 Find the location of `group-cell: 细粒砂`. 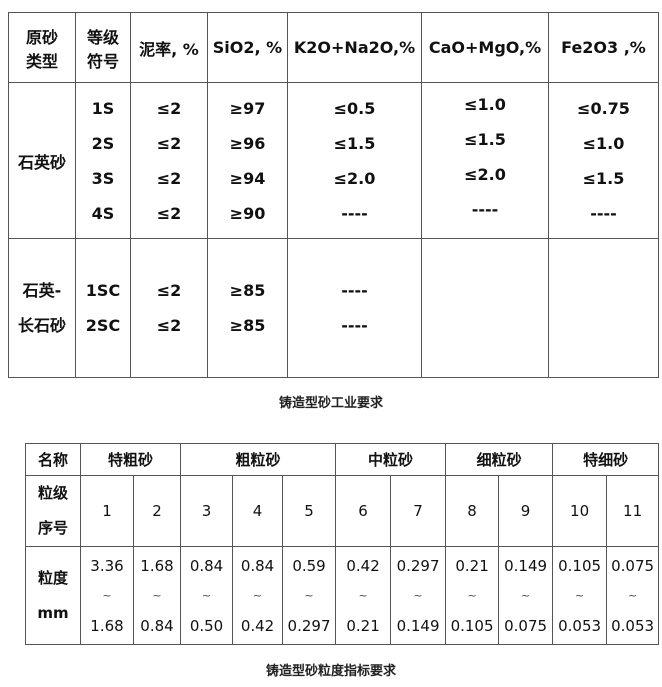

group-cell: 细粒砂 is located at coordinates (499, 459).